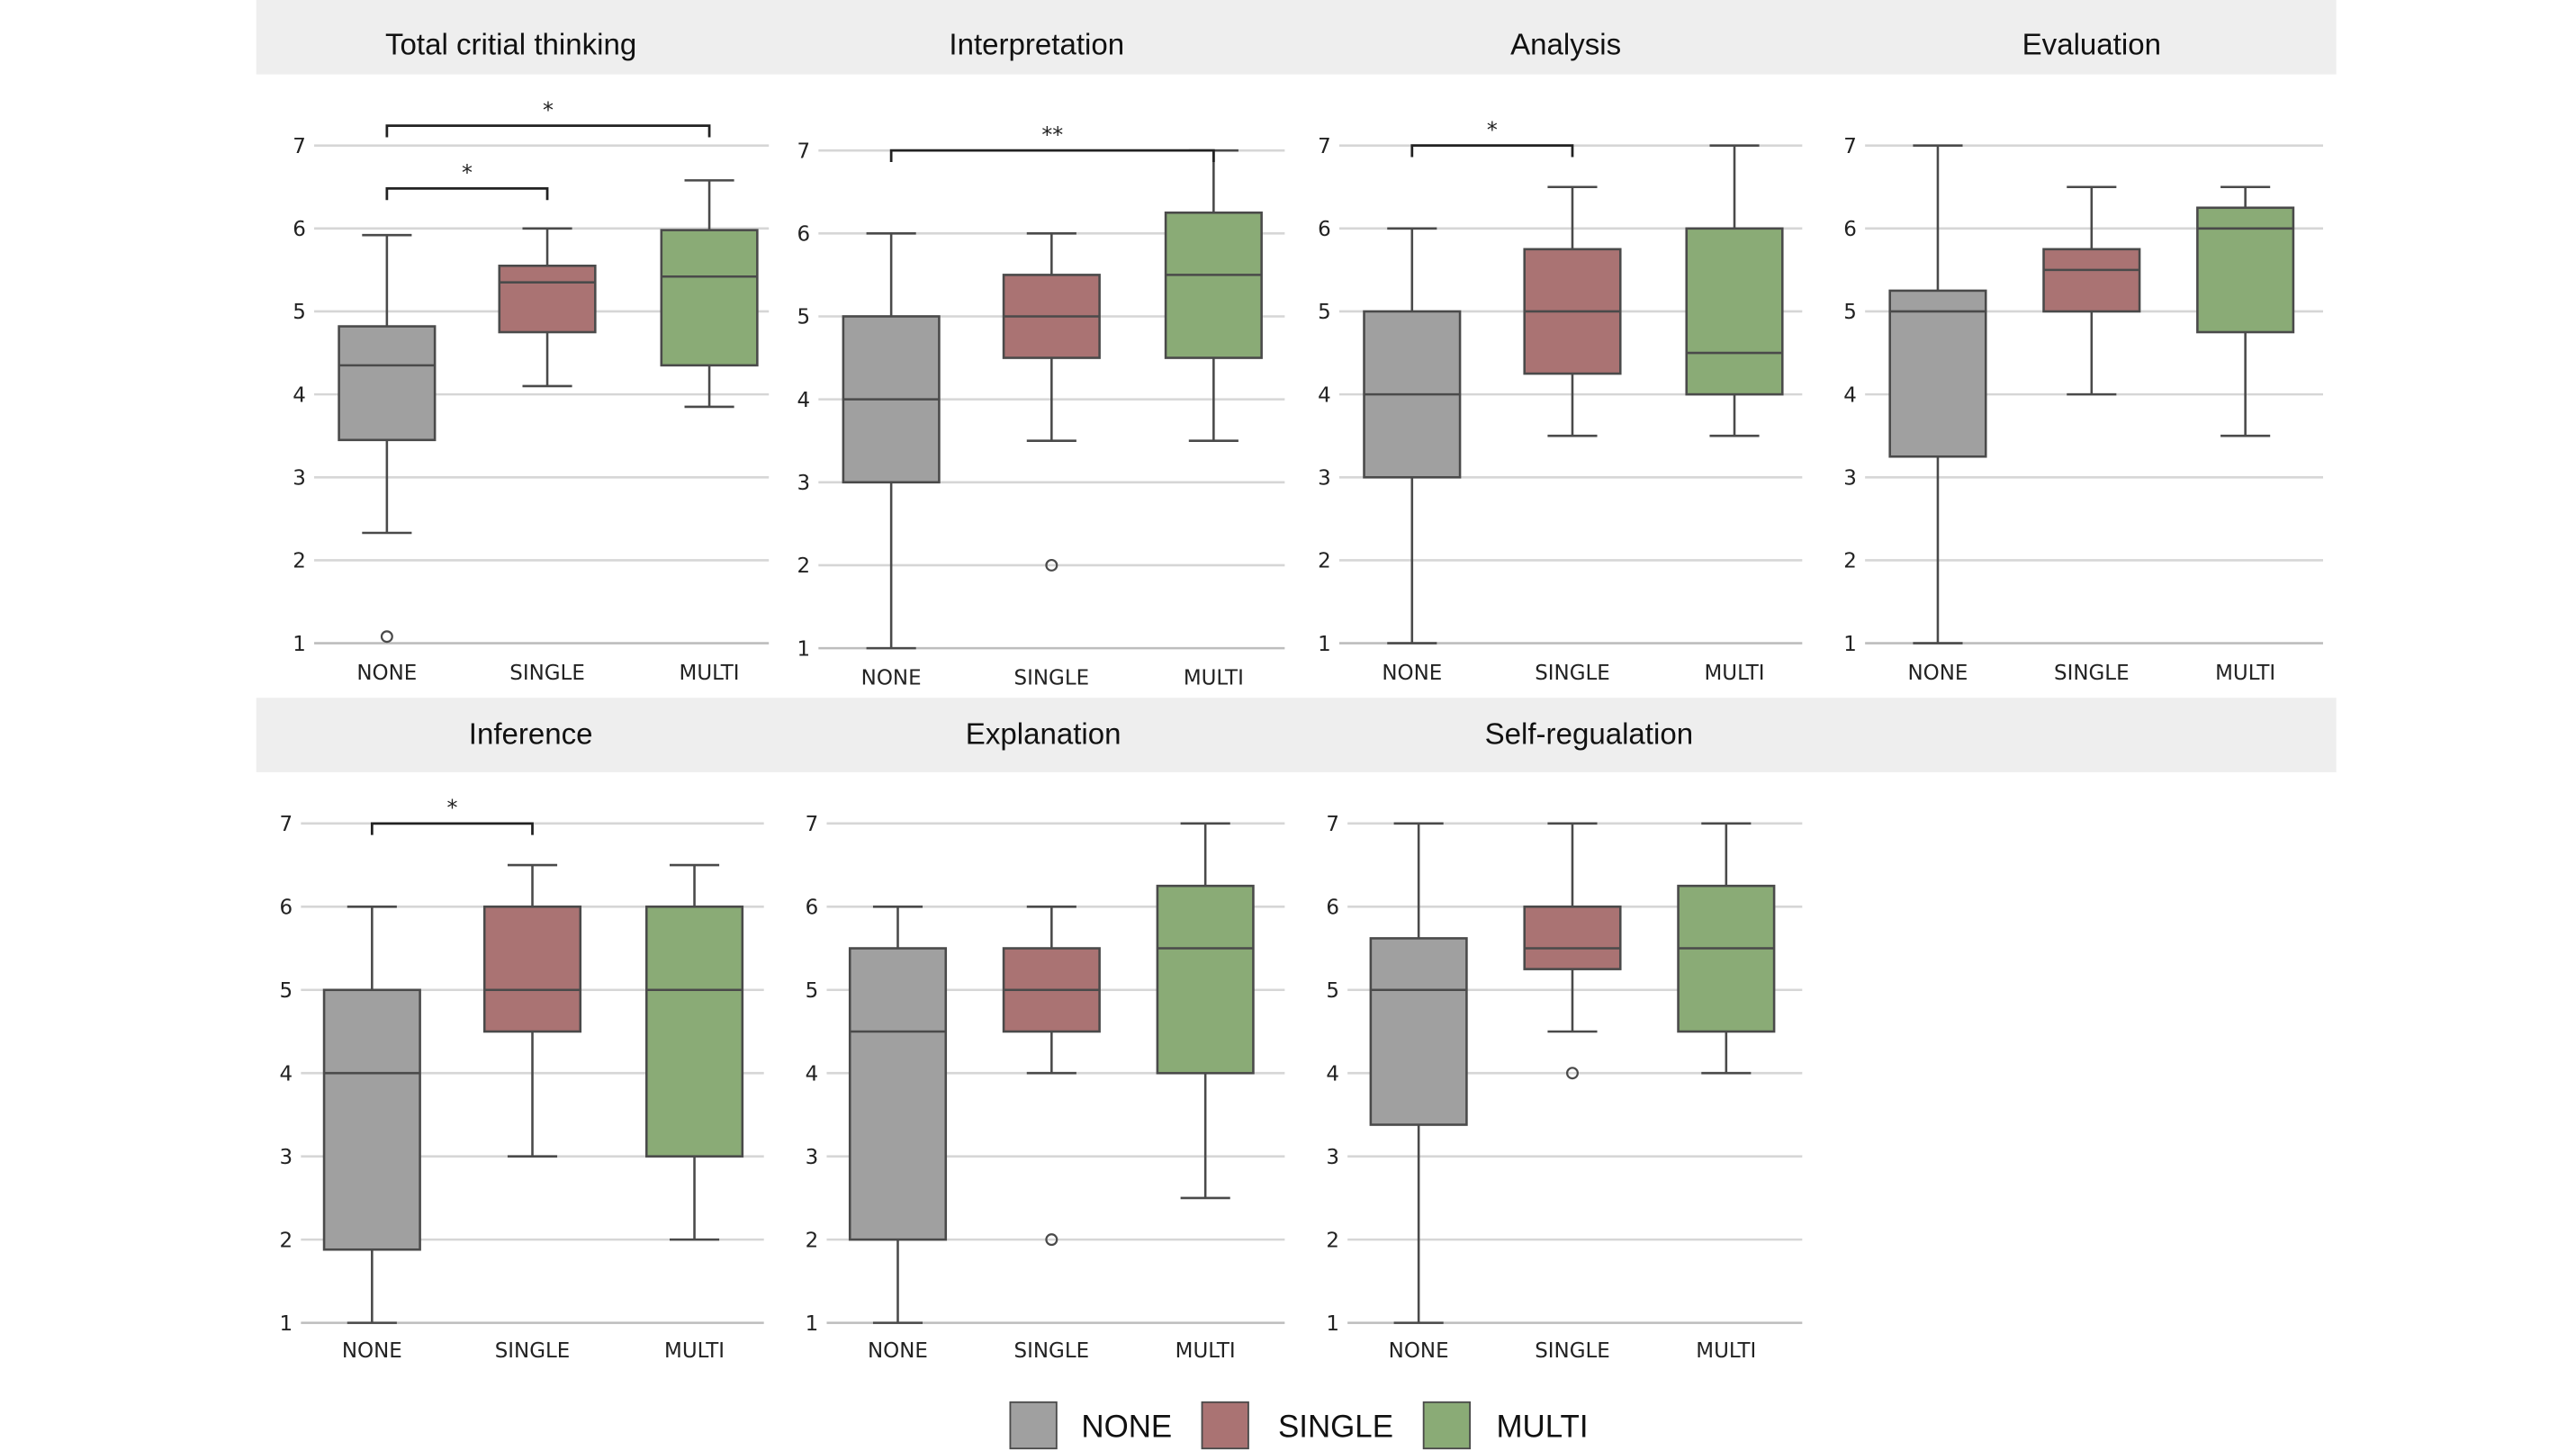 The height and width of the screenshot is (1451, 2576). What do you see at coordinates (2091, 45) in the screenshot?
I see `panel-title: Evaluation` at bounding box center [2091, 45].